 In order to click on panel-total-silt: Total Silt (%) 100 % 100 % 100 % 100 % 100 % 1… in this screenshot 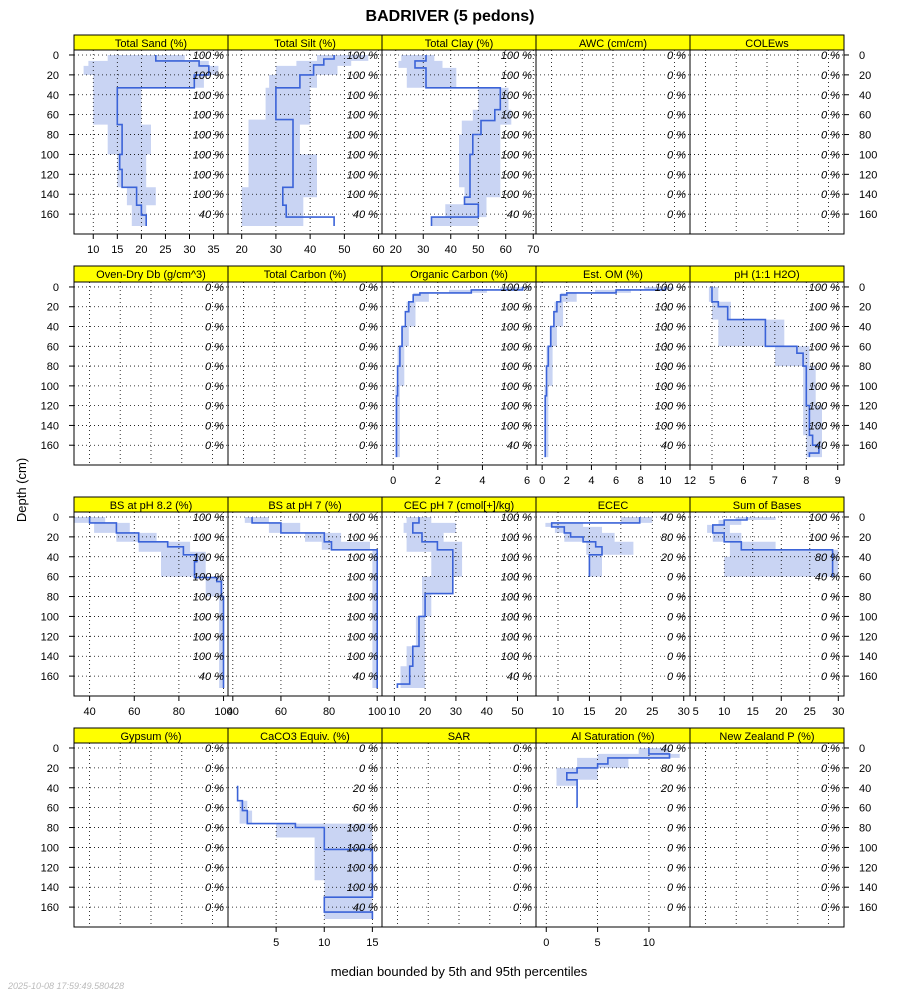, I will do `click(306, 145)`.